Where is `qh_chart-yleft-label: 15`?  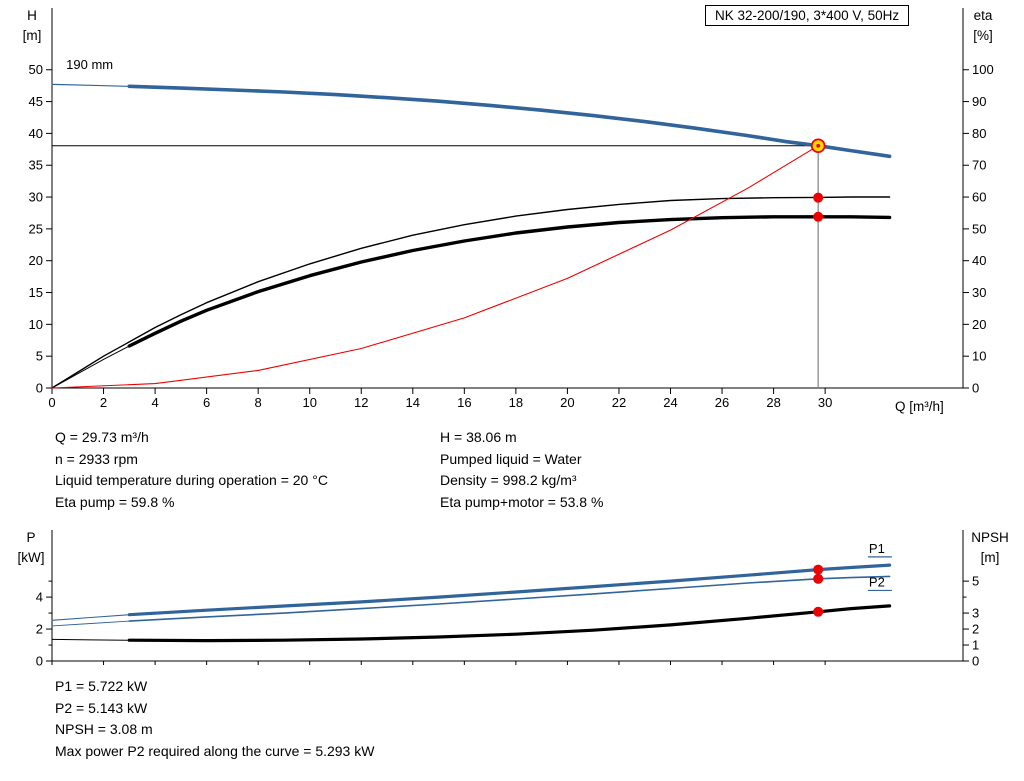 qh_chart-yleft-label: 15 is located at coordinates (36, 292).